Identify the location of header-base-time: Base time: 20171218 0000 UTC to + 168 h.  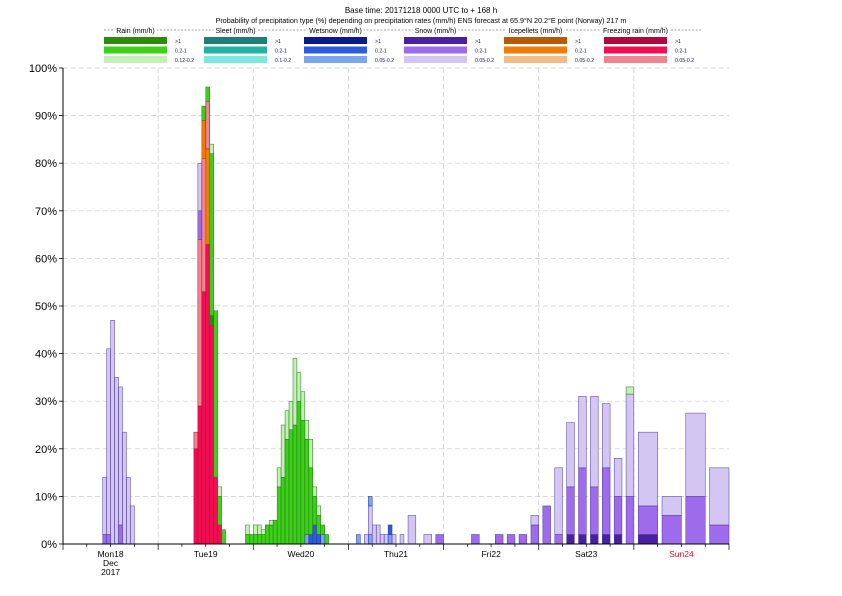
(421, 10).